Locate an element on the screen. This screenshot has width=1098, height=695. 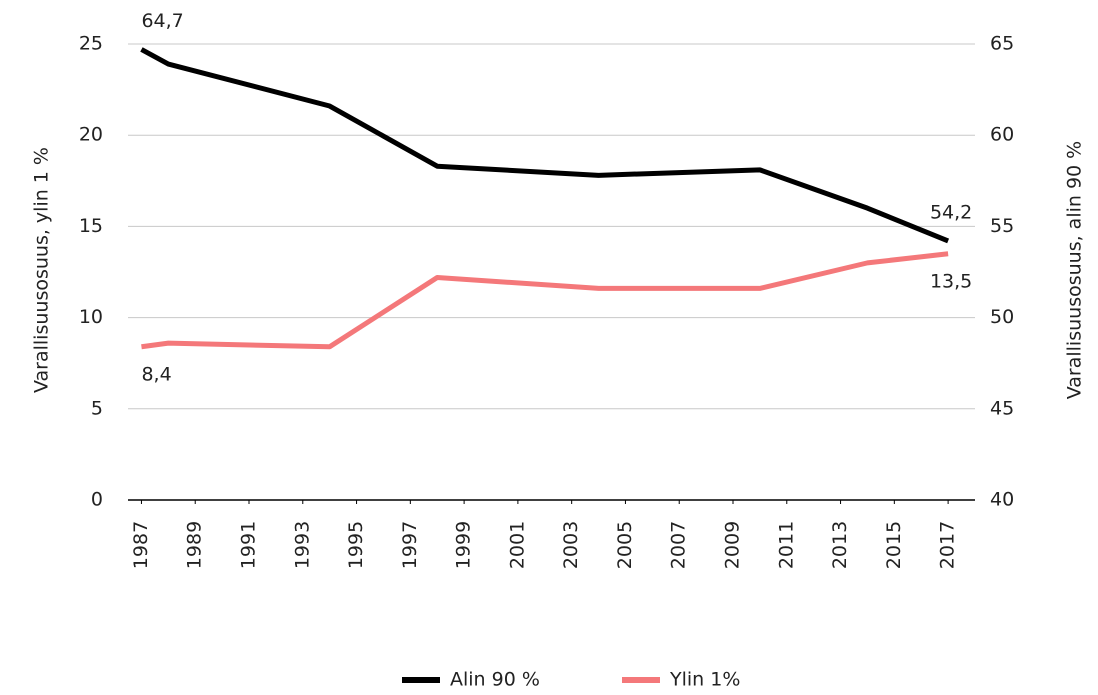
x-tick-label: 2003 is located at coordinates (571, 545).